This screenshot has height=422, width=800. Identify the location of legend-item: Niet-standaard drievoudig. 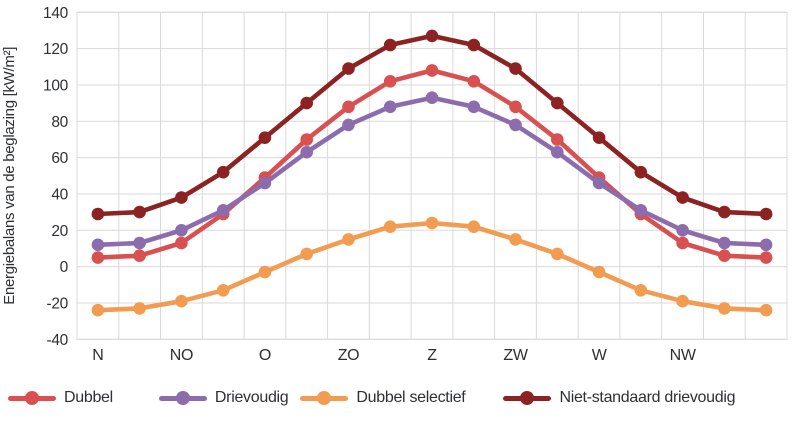
(619, 398).